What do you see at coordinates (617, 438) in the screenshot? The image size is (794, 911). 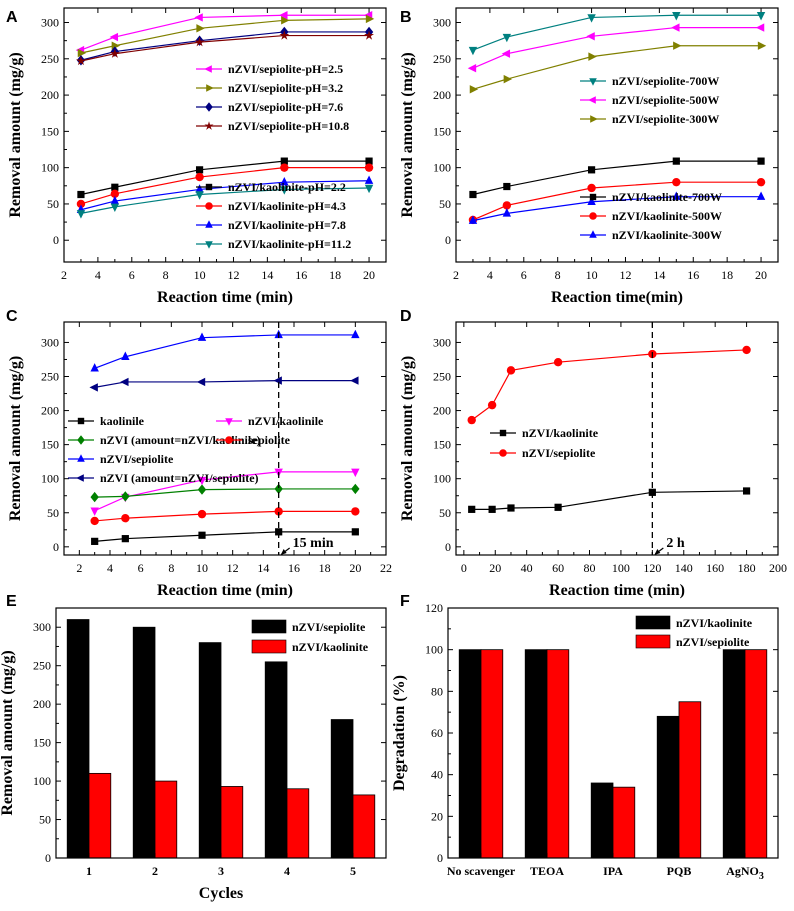 I see `plot-frame` at bounding box center [617, 438].